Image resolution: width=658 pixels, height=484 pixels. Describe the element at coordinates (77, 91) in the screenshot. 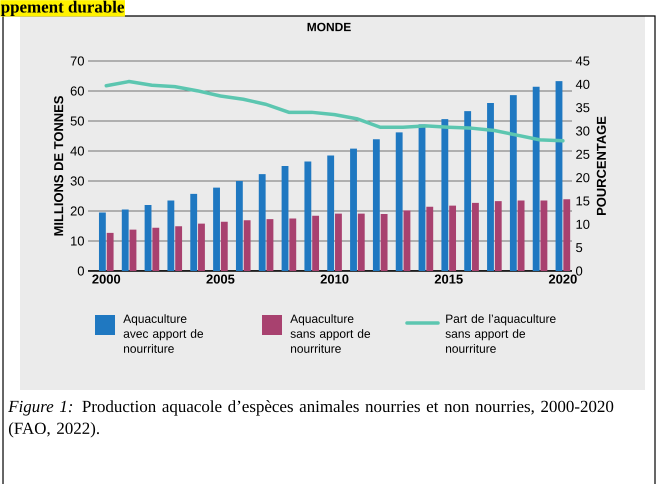

I see `y-tick-label: 60` at that location.